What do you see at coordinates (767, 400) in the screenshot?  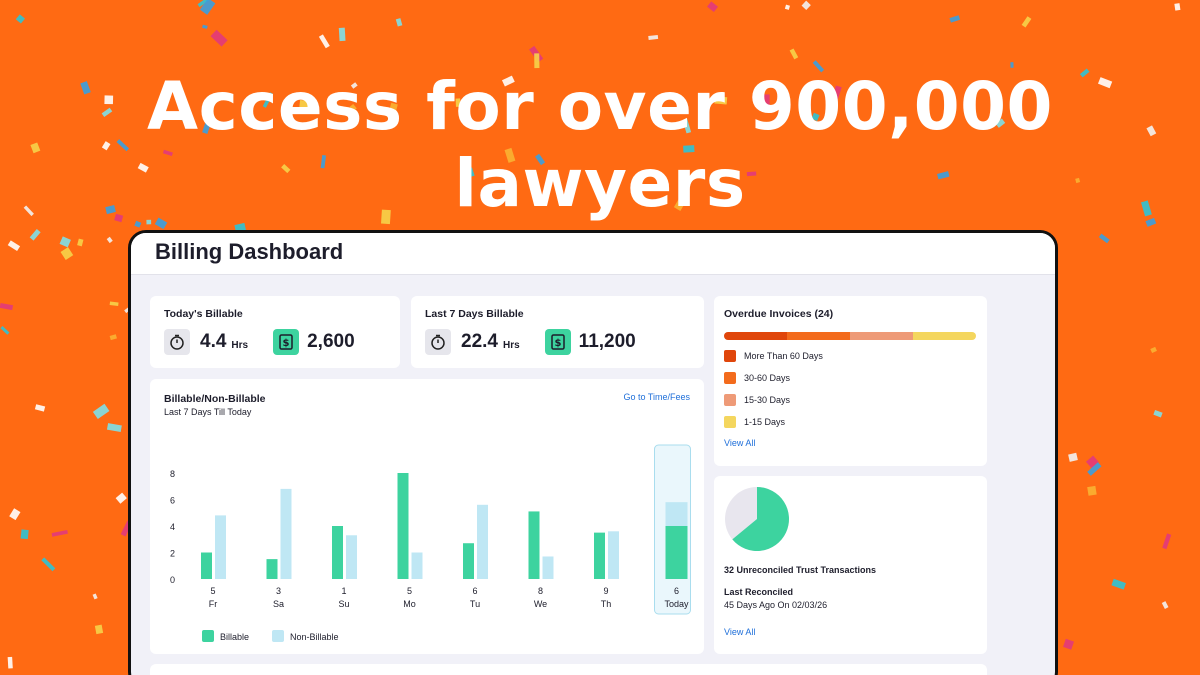 I see `legend-label: 15-30 Days` at bounding box center [767, 400].